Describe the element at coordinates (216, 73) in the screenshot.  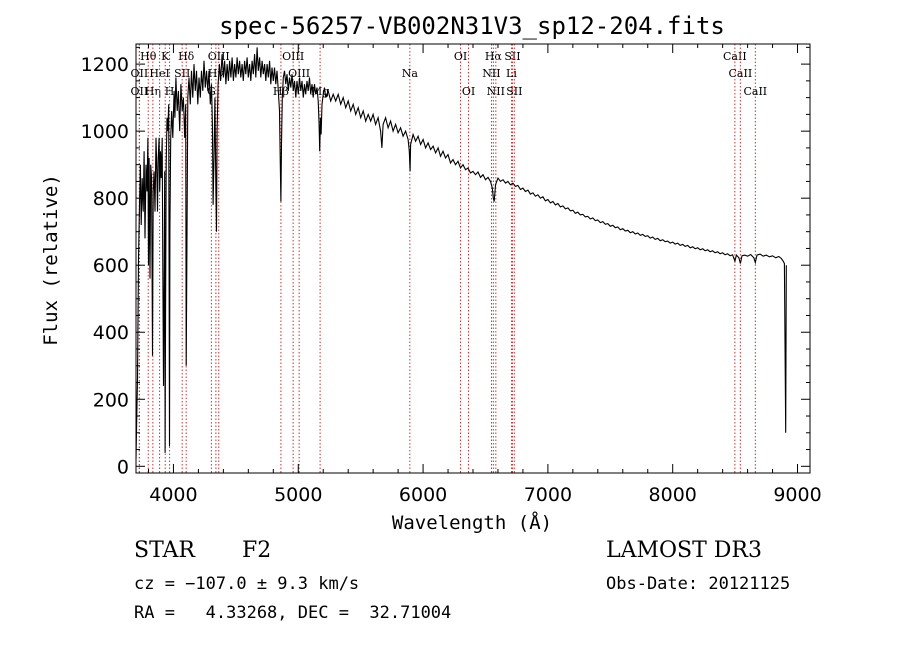
I see `spectral-line-label: Hγ` at that location.